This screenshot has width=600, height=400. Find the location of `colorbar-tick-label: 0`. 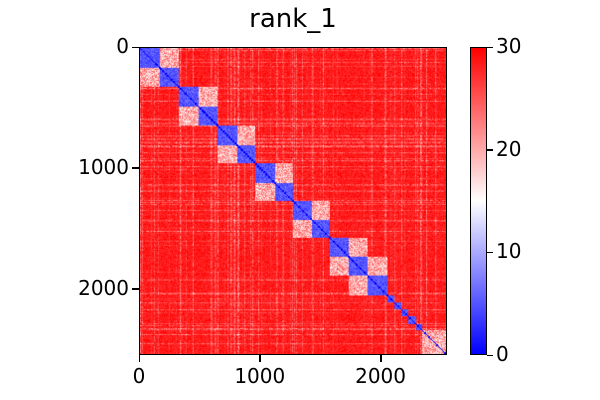

colorbar-tick-label: 0 is located at coordinates (502, 354).